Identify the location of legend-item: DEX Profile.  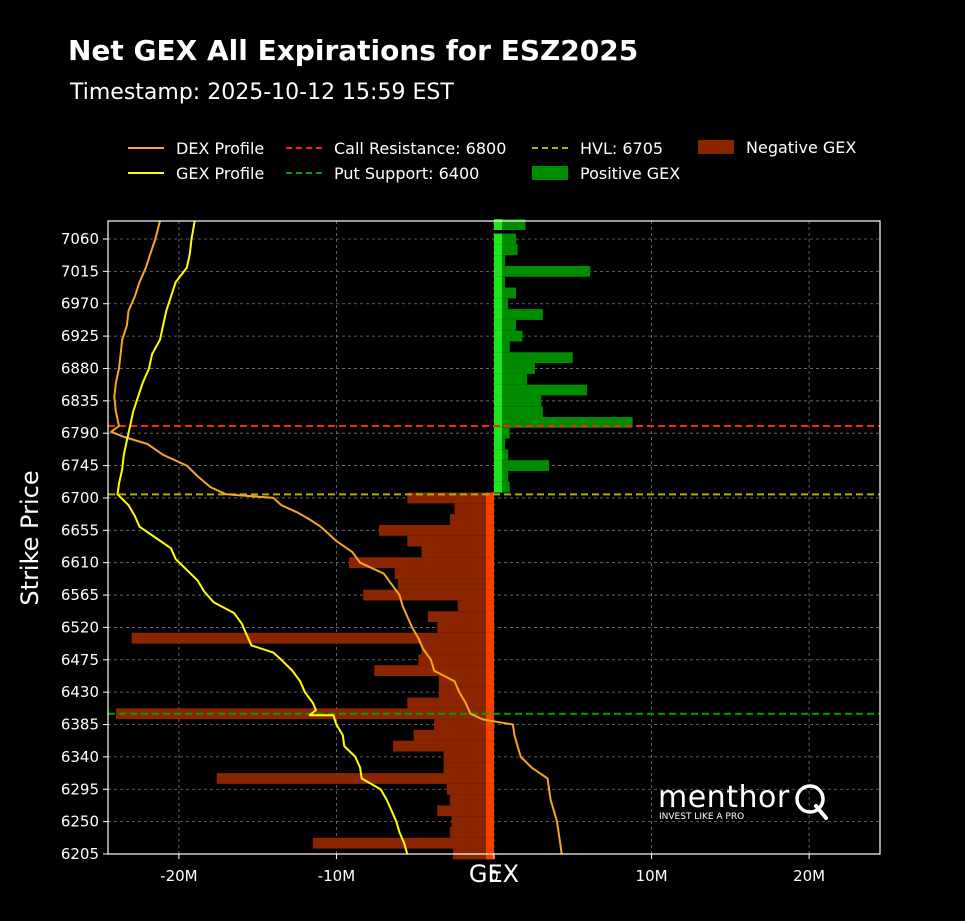
(196, 148).